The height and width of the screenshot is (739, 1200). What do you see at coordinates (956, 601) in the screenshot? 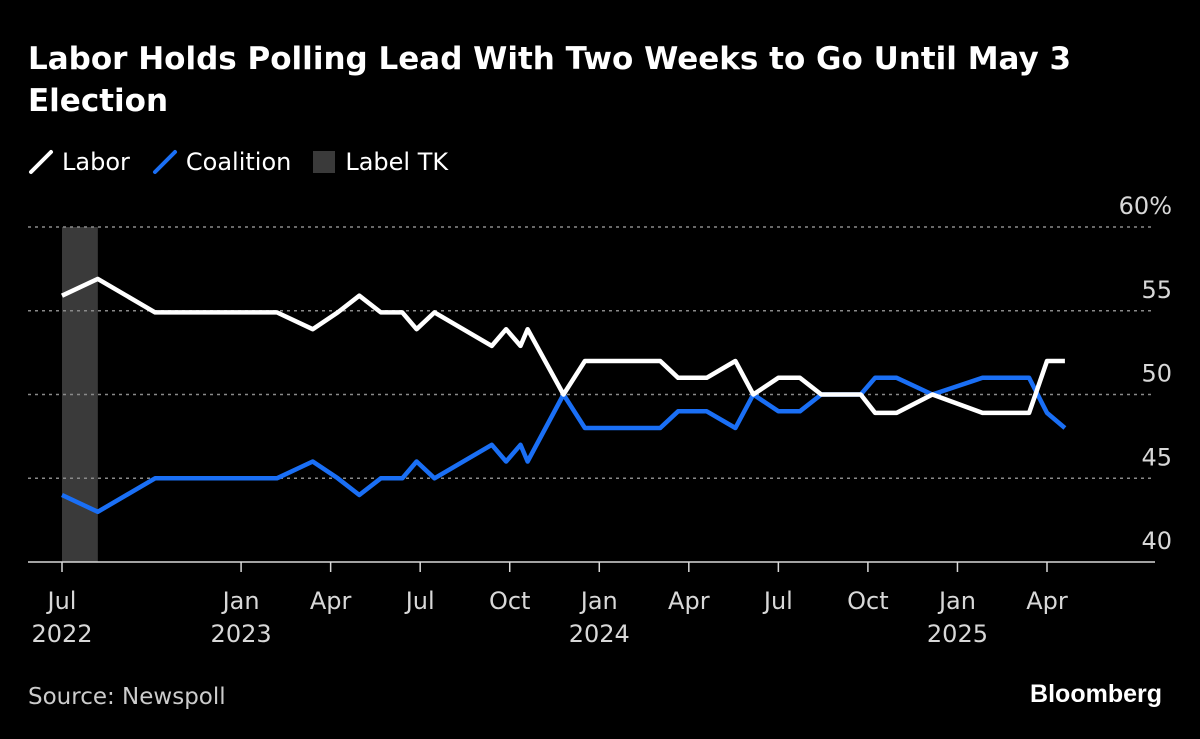
I see `x-tick-label-9: Jan` at bounding box center [956, 601].